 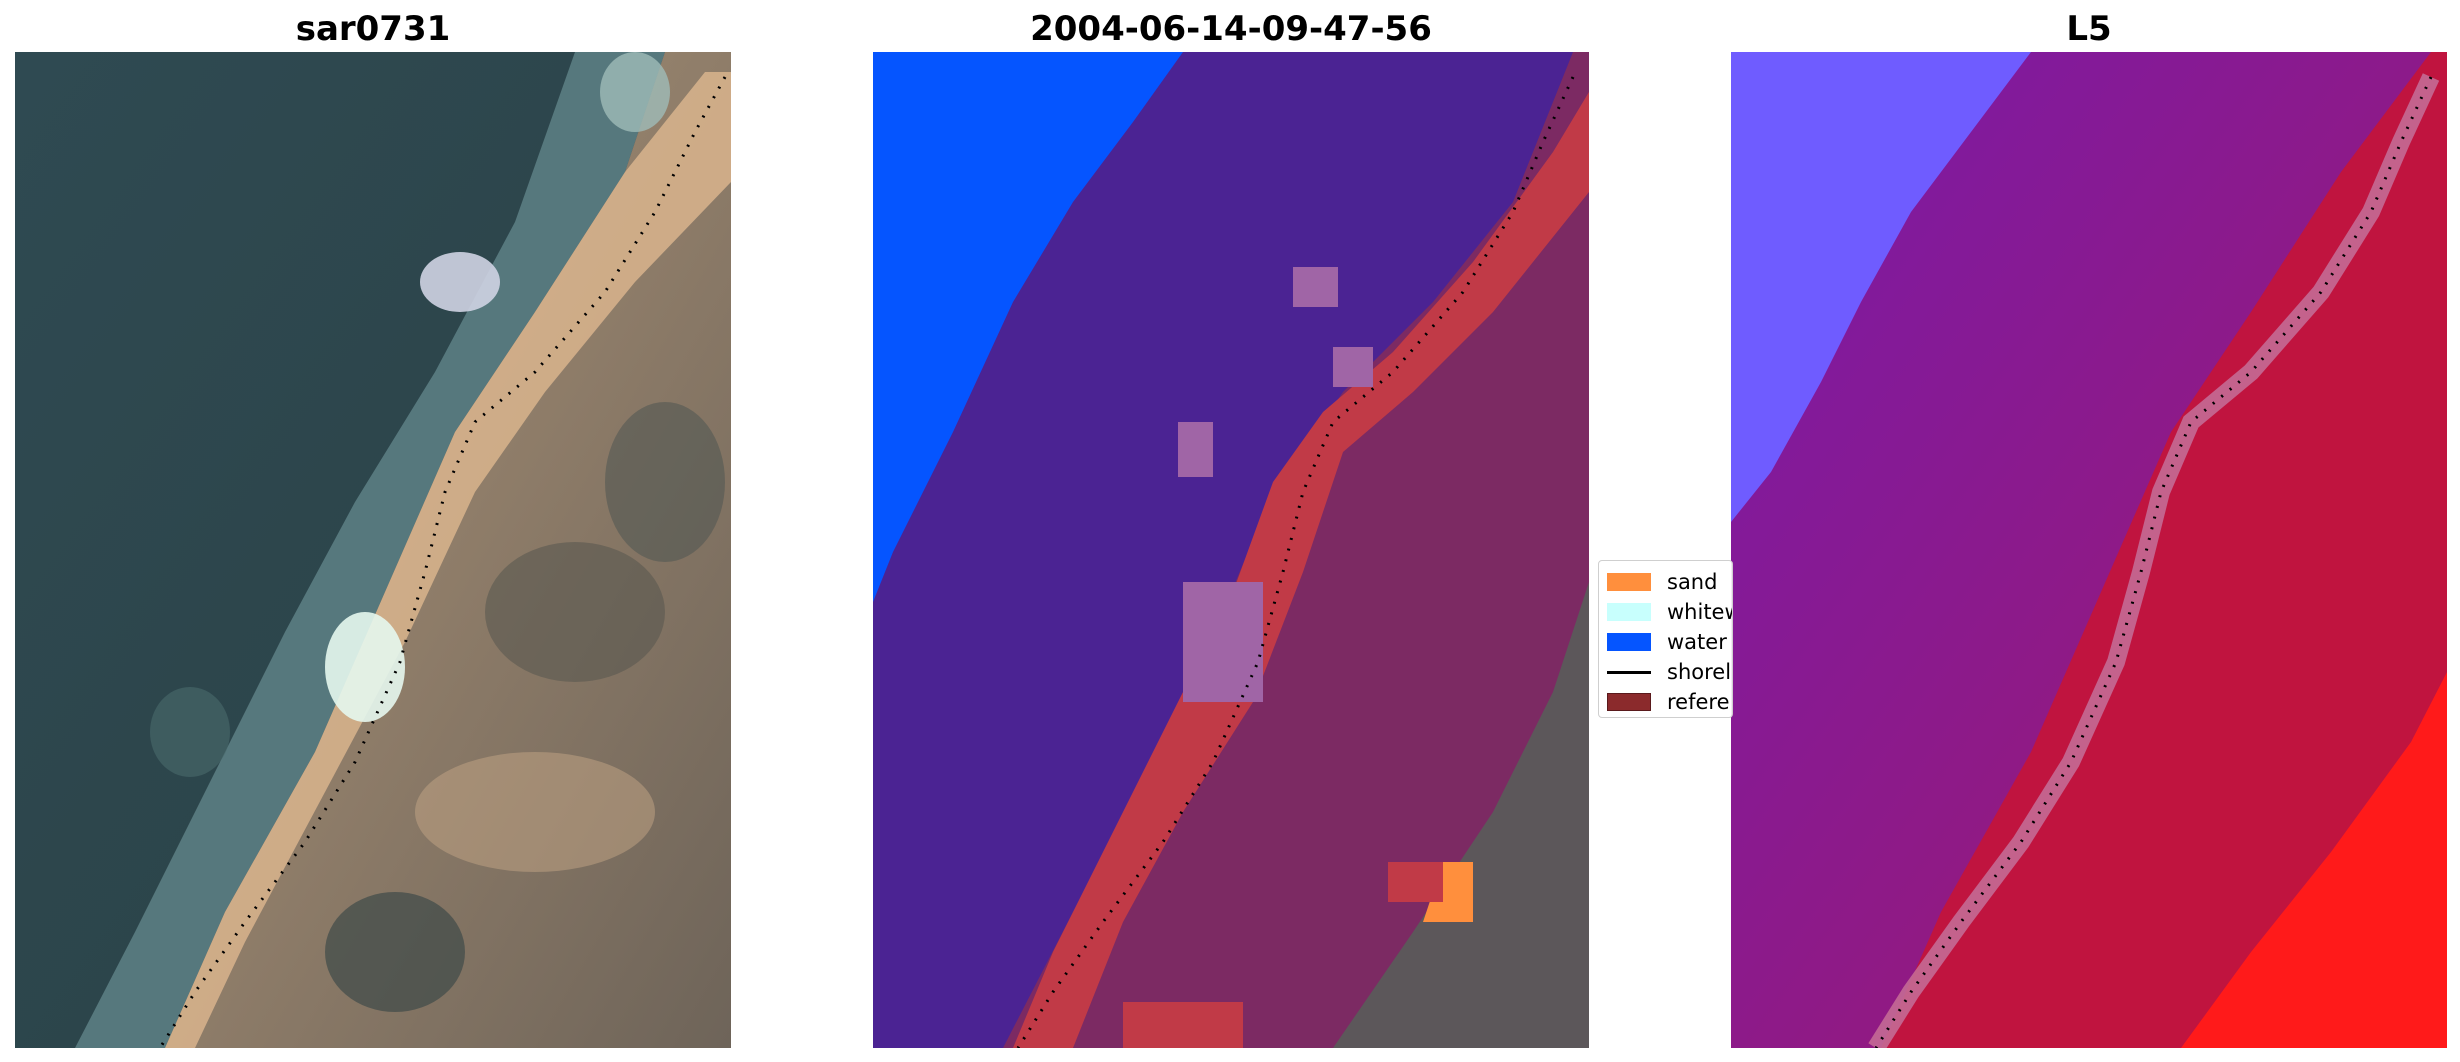 What do you see at coordinates (1698, 702) in the screenshot?
I see `legend-label-reference: refere` at bounding box center [1698, 702].